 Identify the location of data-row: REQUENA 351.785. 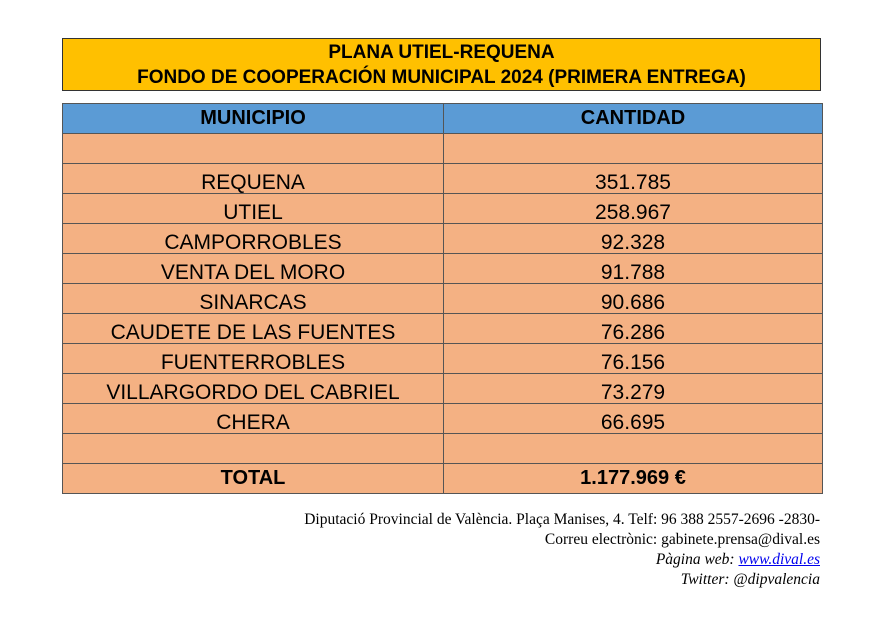
(442, 178).